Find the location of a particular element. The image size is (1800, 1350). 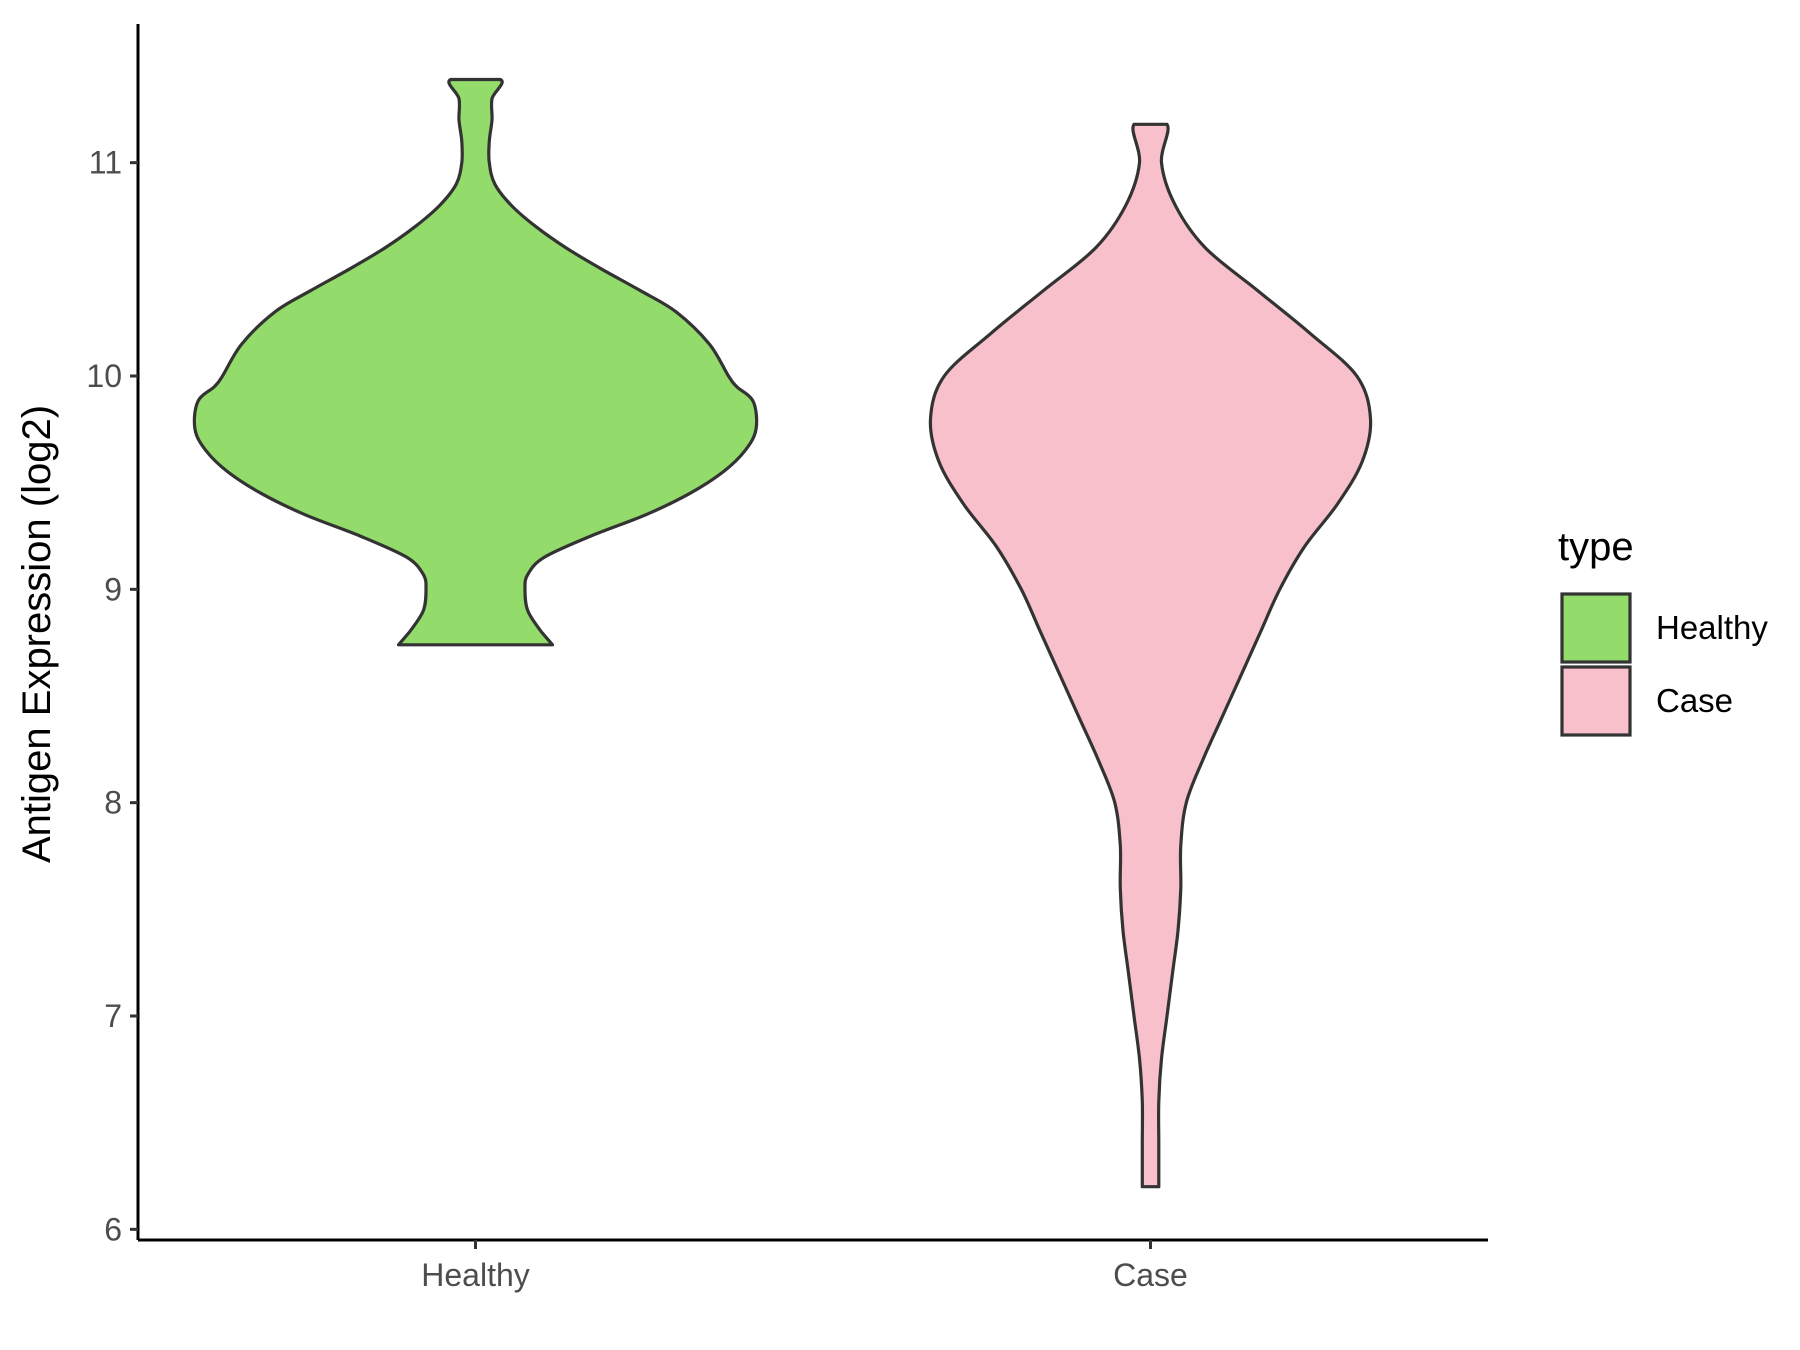

legend-items: Healthy Case is located at coordinates (1664, 664).